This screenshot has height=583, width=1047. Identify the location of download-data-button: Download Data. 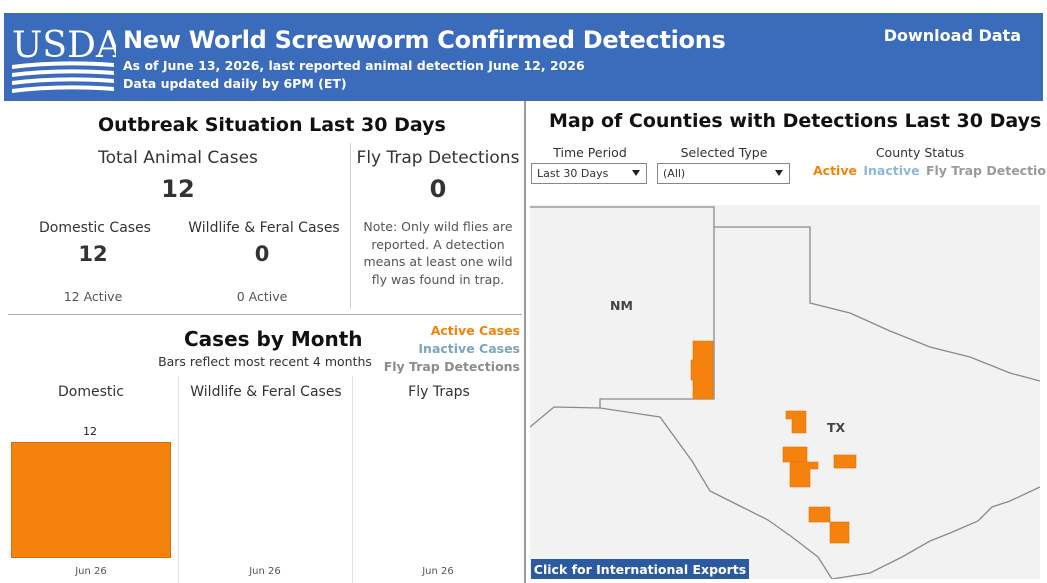
(952, 35).